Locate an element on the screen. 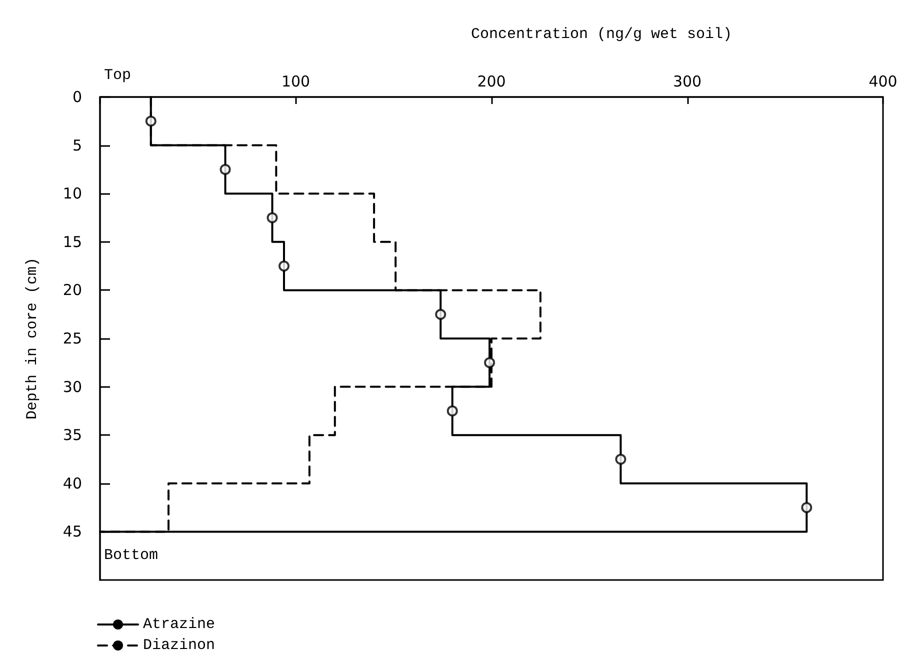  annotation: Bottom is located at coordinates (131, 555).